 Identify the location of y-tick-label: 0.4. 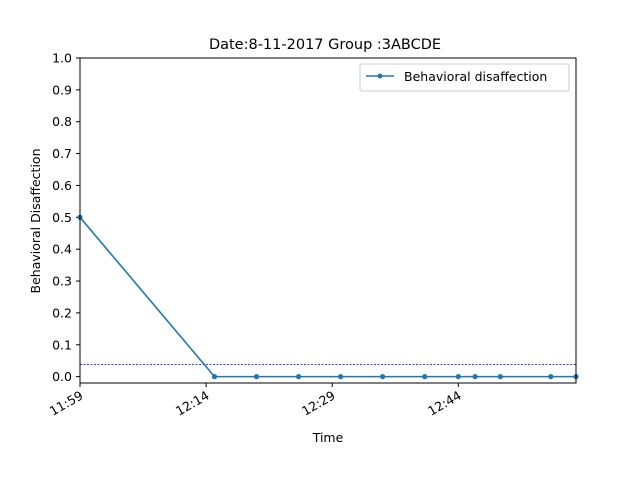
(62, 249).